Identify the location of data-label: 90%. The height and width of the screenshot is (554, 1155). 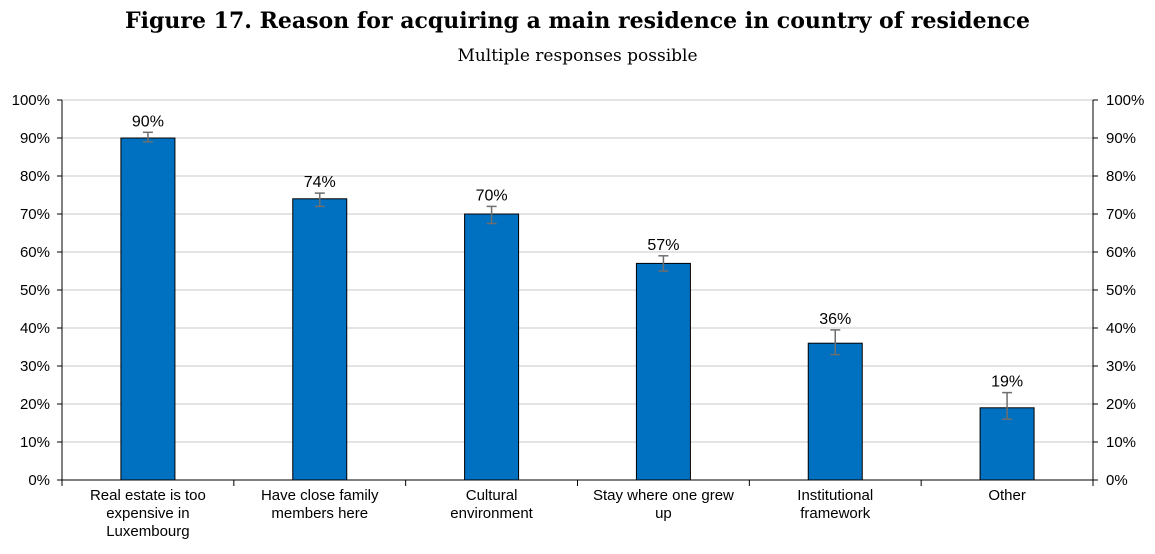
(148, 121).